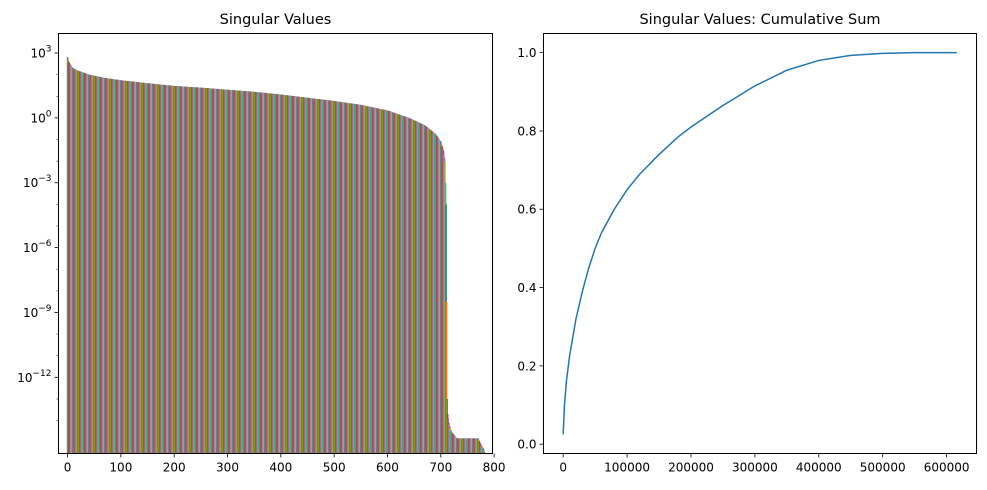  Describe the element at coordinates (947, 468) in the screenshot. I see `x-tick-label: 600000` at that location.